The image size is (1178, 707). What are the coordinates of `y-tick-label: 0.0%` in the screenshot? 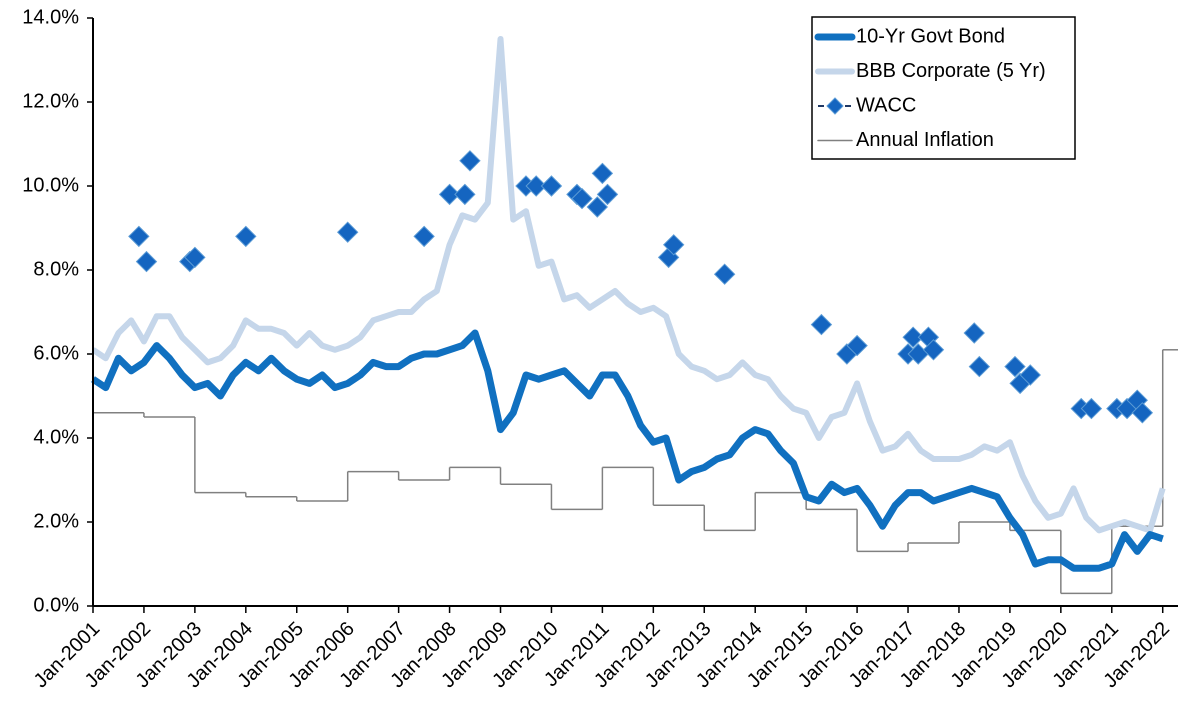 It's located at (56, 605).